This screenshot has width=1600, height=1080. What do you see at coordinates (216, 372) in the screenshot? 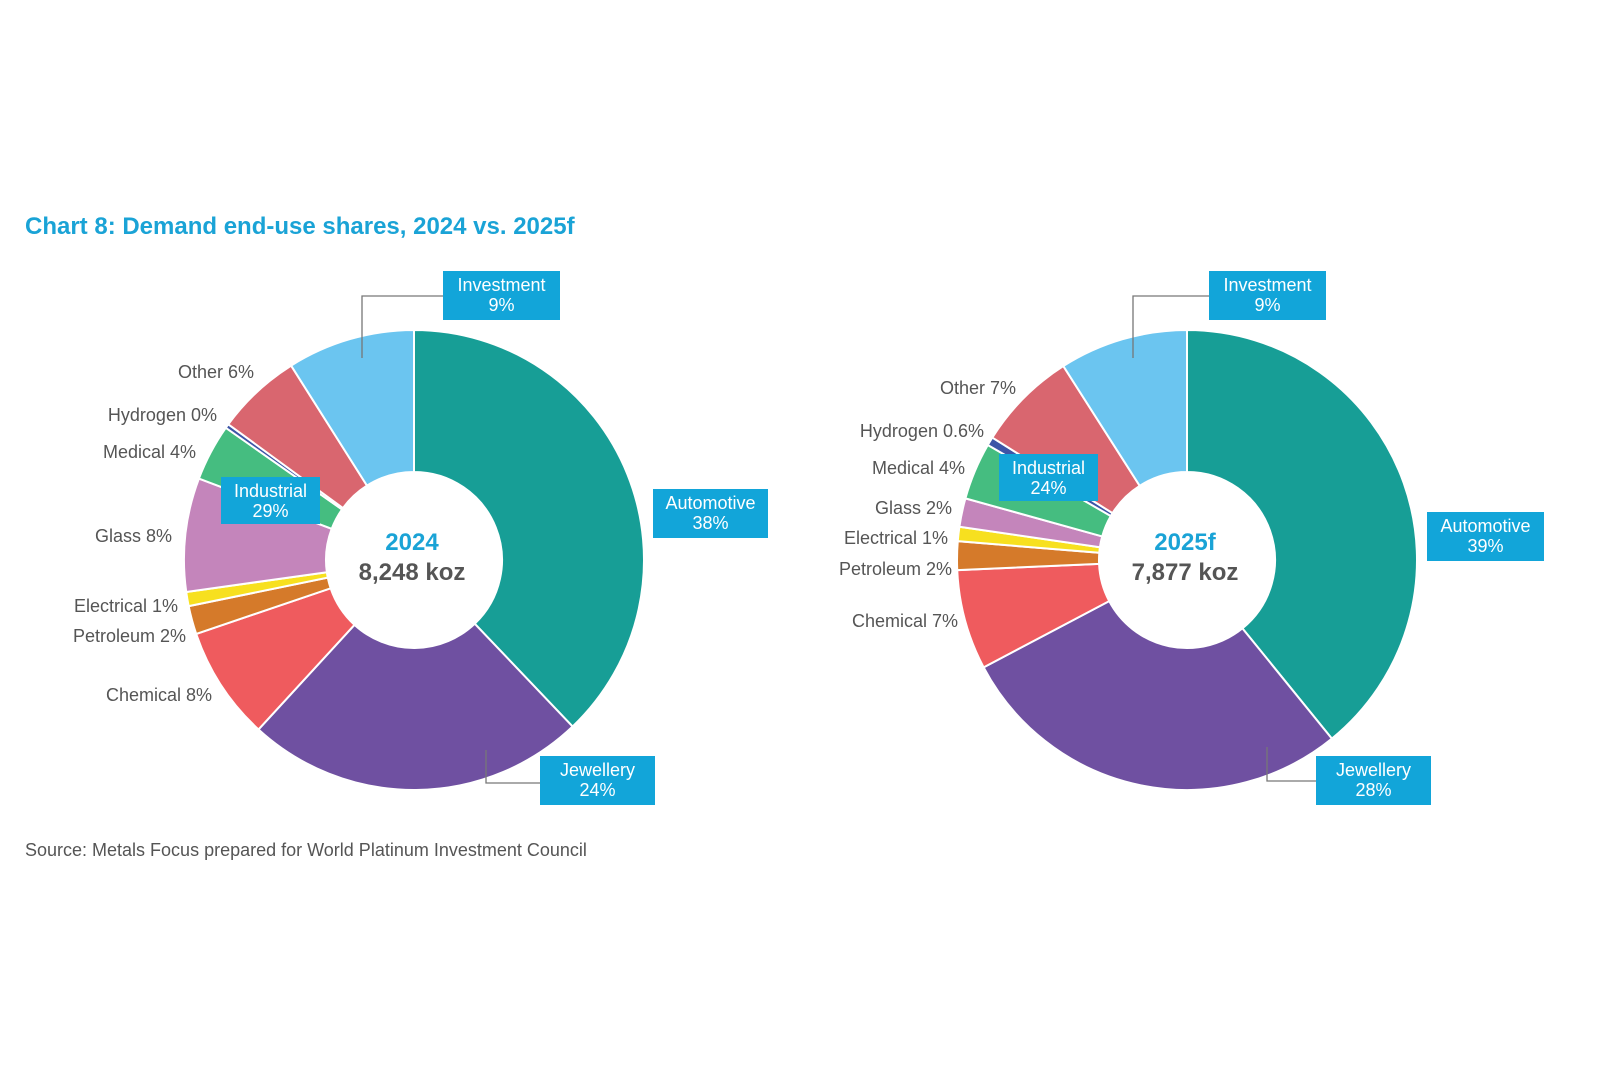
I see `slice-label-other: Other 6%` at bounding box center [216, 372].